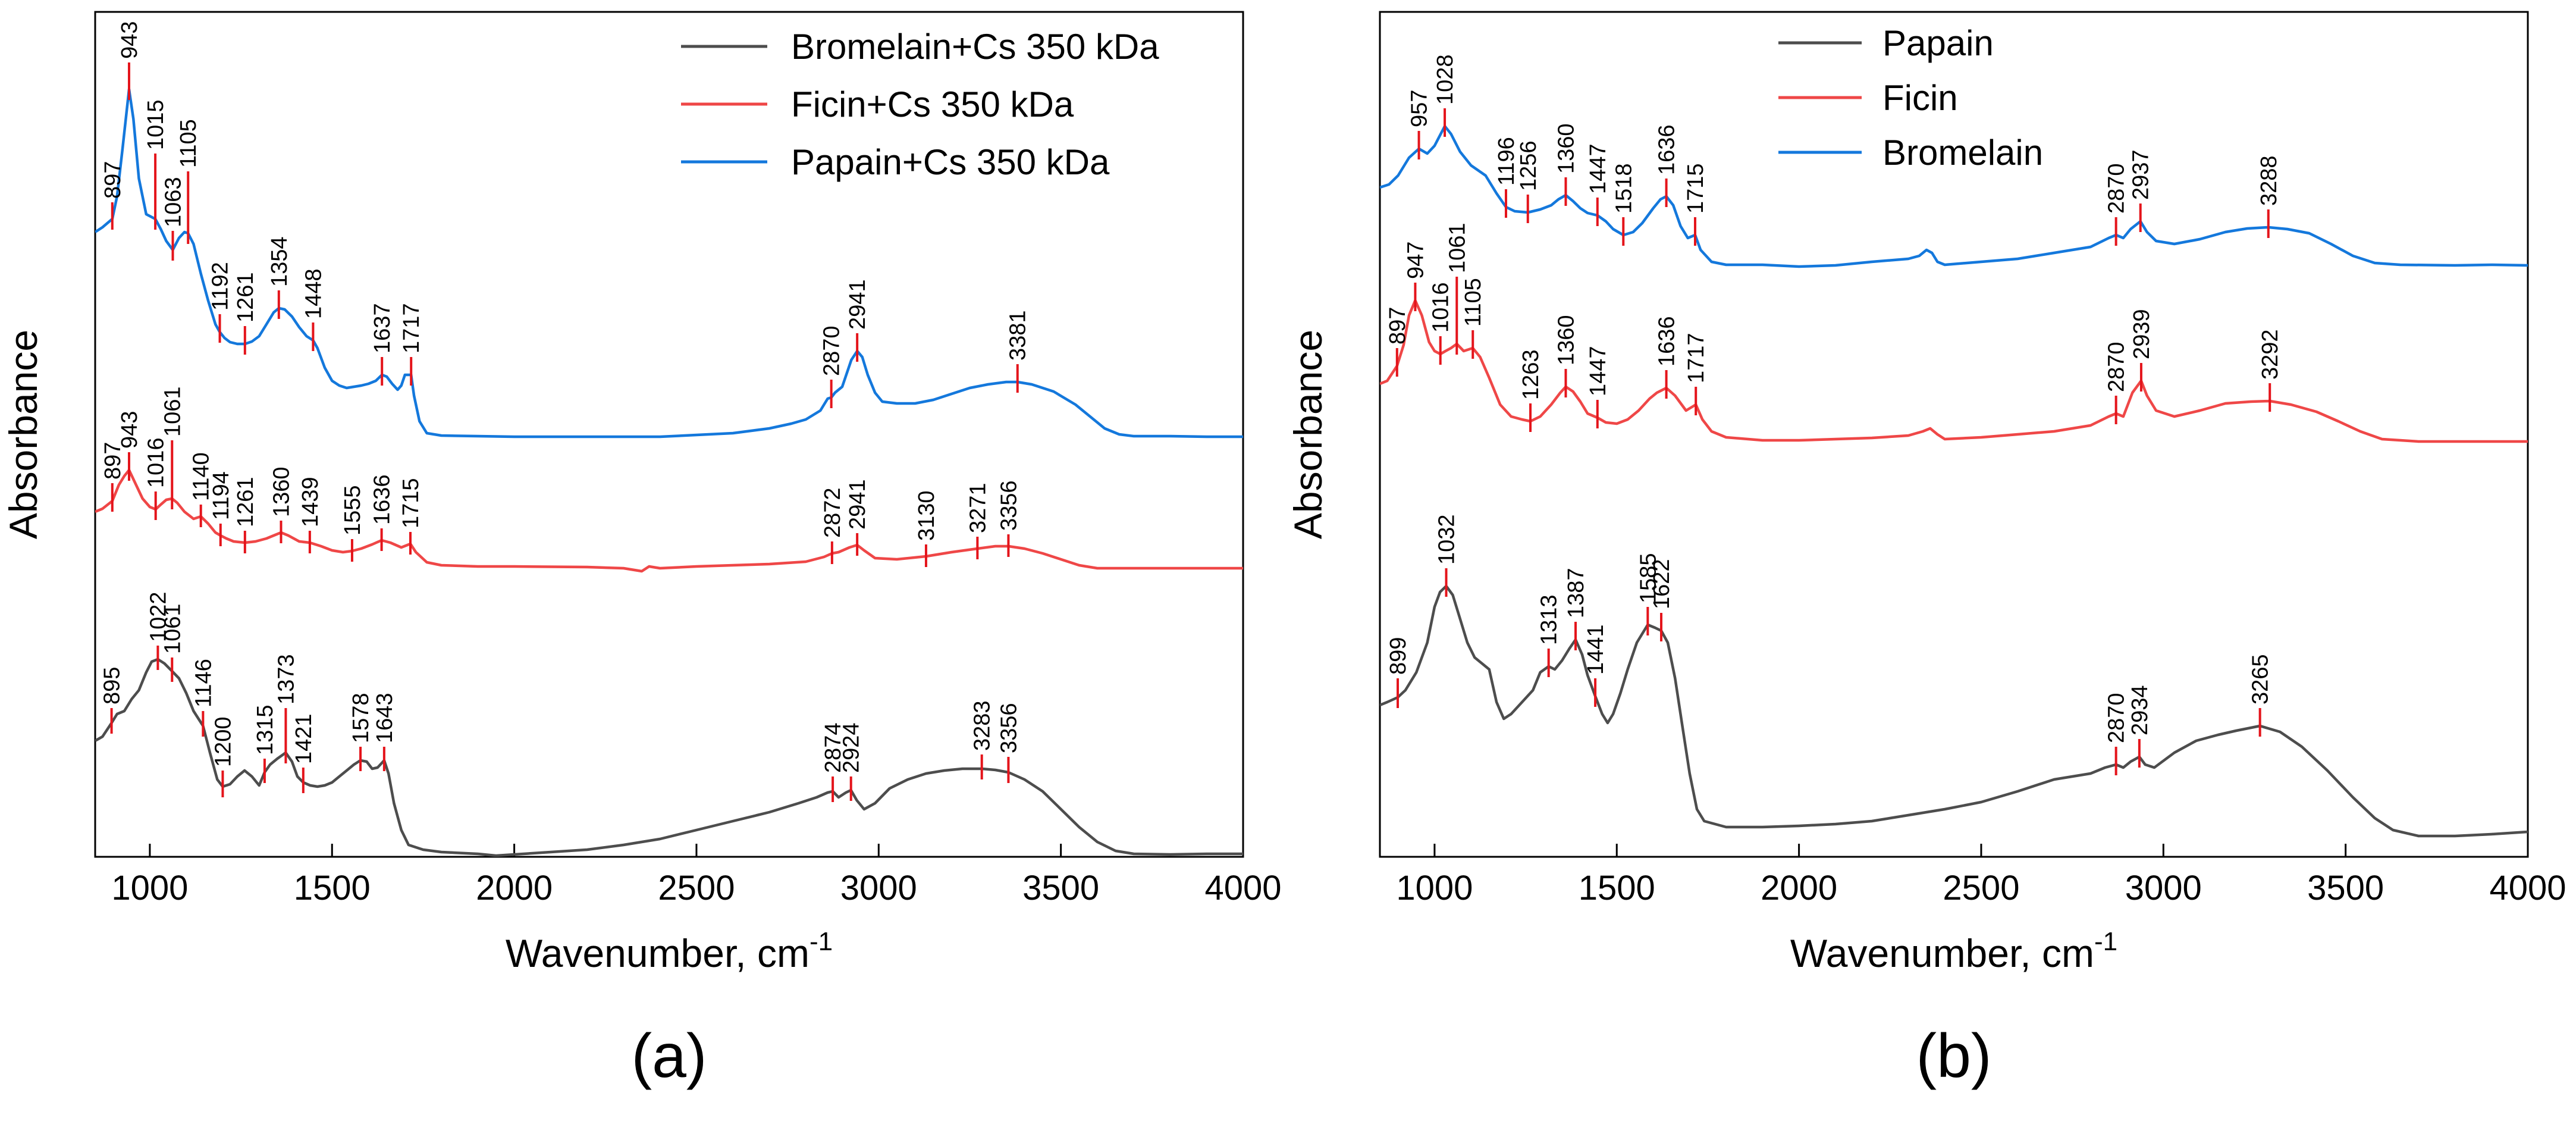 This screenshot has height=1121, width=2576. What do you see at coordinates (173, 202) in the screenshot?
I see `peak-label: 1063` at bounding box center [173, 202].